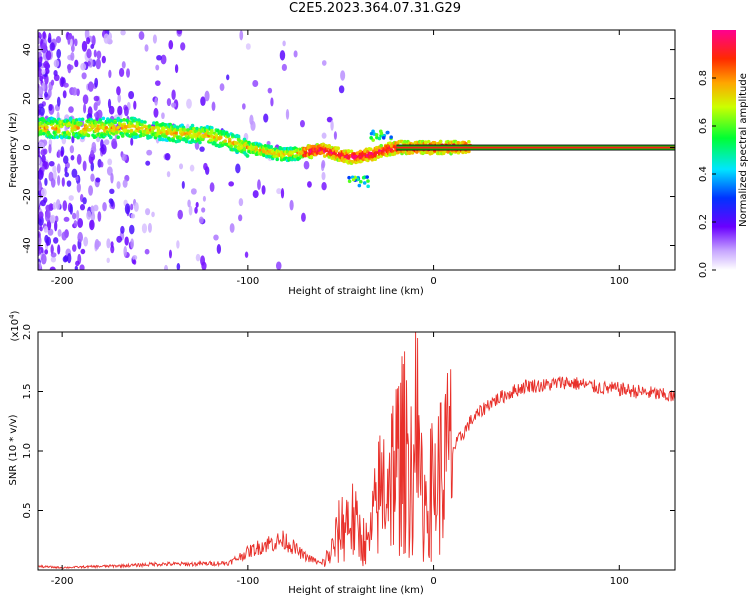 This screenshot has height=600, width=750. What do you see at coordinates (13, 449) in the screenshot?
I see `snr-y-label: SNR (10 * v/v)` at bounding box center [13, 449].